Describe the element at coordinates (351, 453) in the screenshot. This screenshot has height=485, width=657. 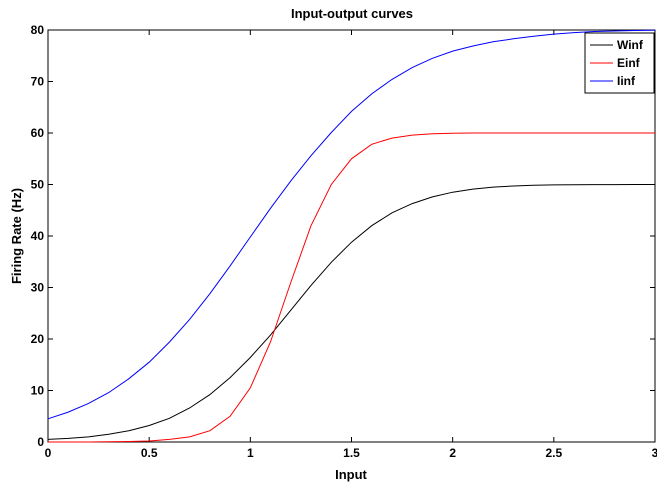
I see `x-tick-label: 1.5` at that location.